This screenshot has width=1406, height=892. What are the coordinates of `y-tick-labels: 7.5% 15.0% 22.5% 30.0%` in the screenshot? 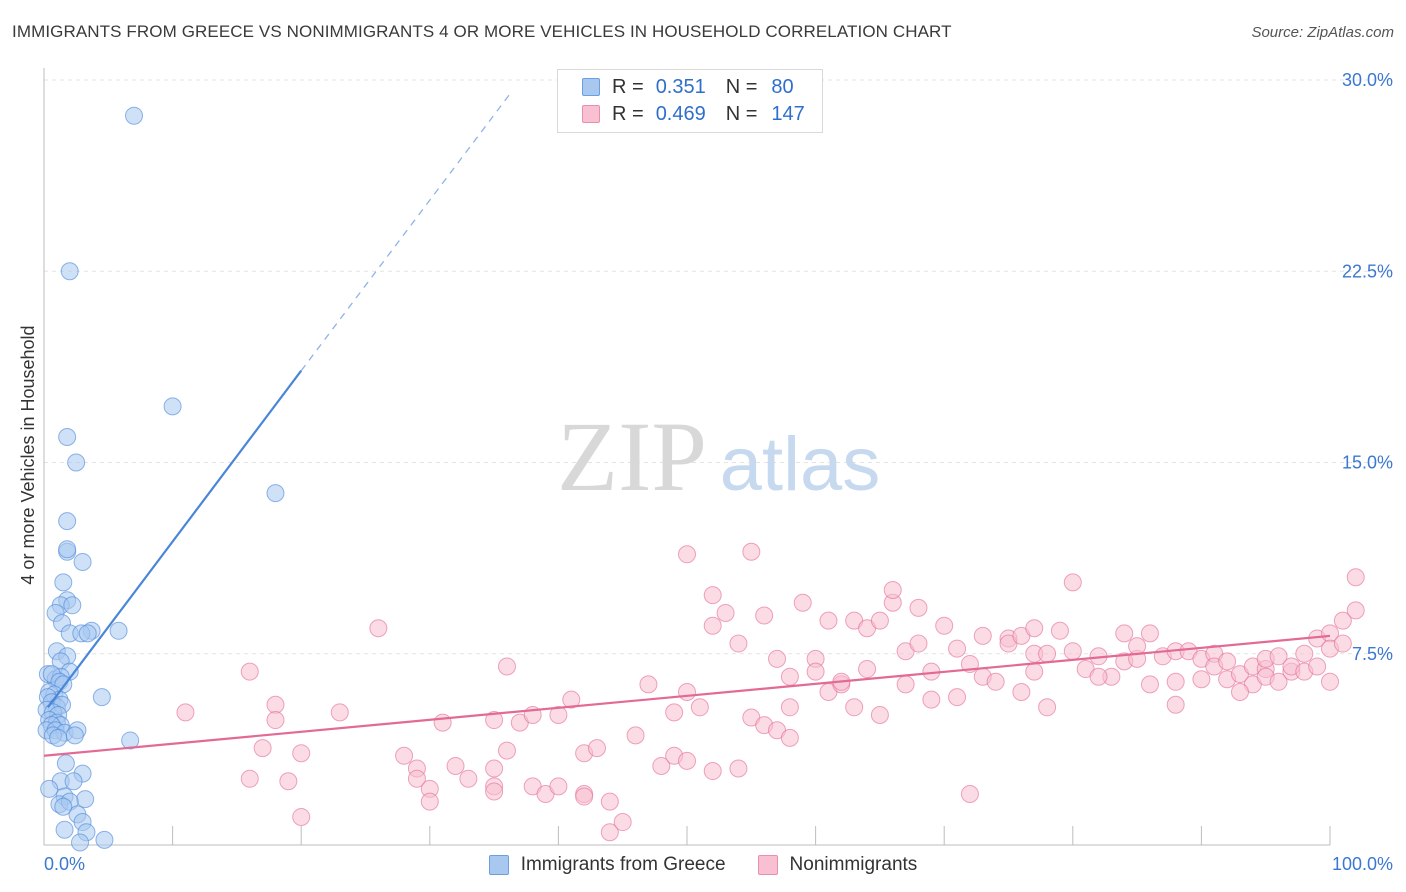 It's located at (1367, 367).